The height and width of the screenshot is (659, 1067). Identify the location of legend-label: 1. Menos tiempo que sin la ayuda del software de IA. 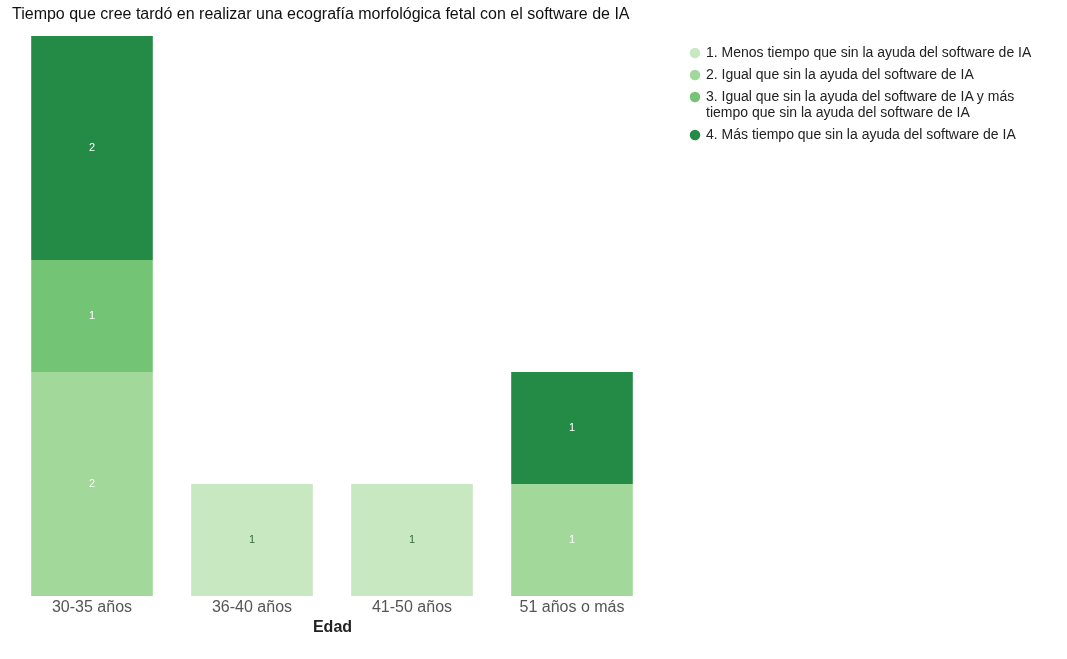
(869, 52).